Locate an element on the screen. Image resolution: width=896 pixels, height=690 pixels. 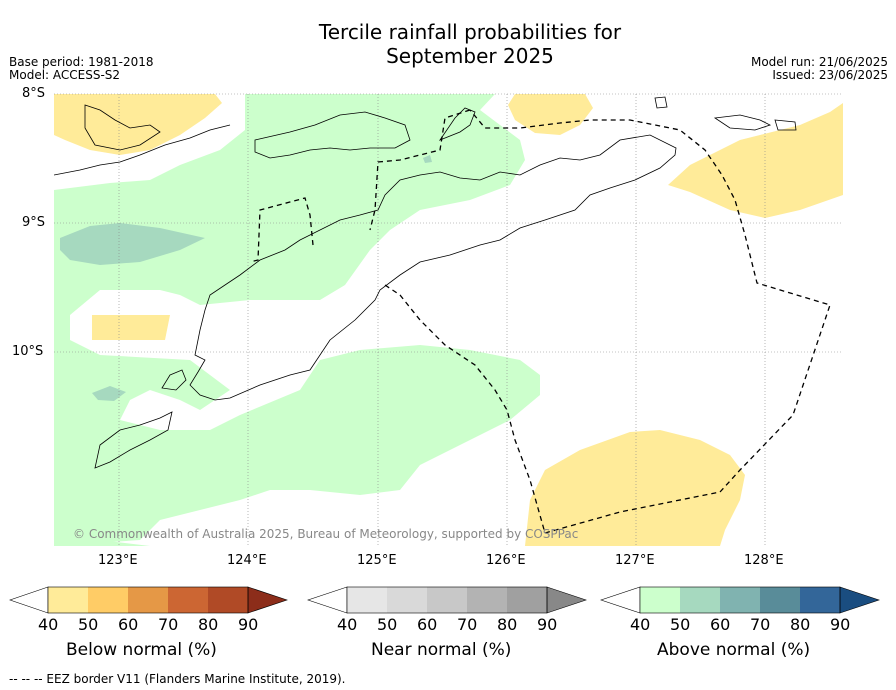
below-normal-region-east is located at coordinates (755, 160).